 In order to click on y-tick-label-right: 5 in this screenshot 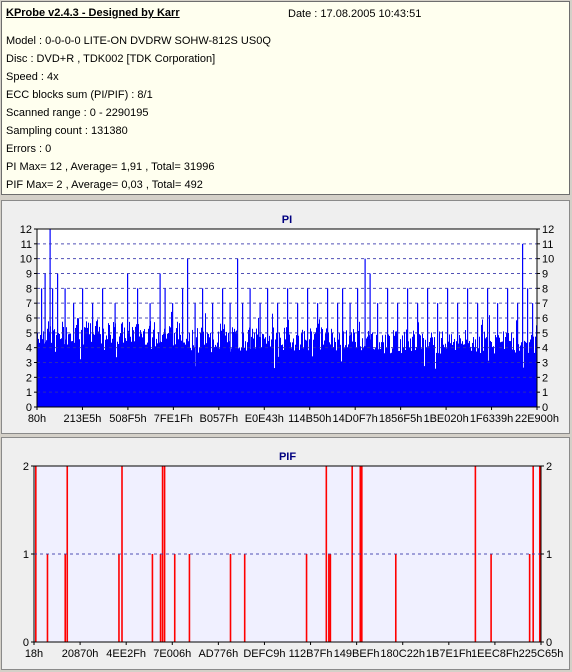, I will do `click(545, 334)`.